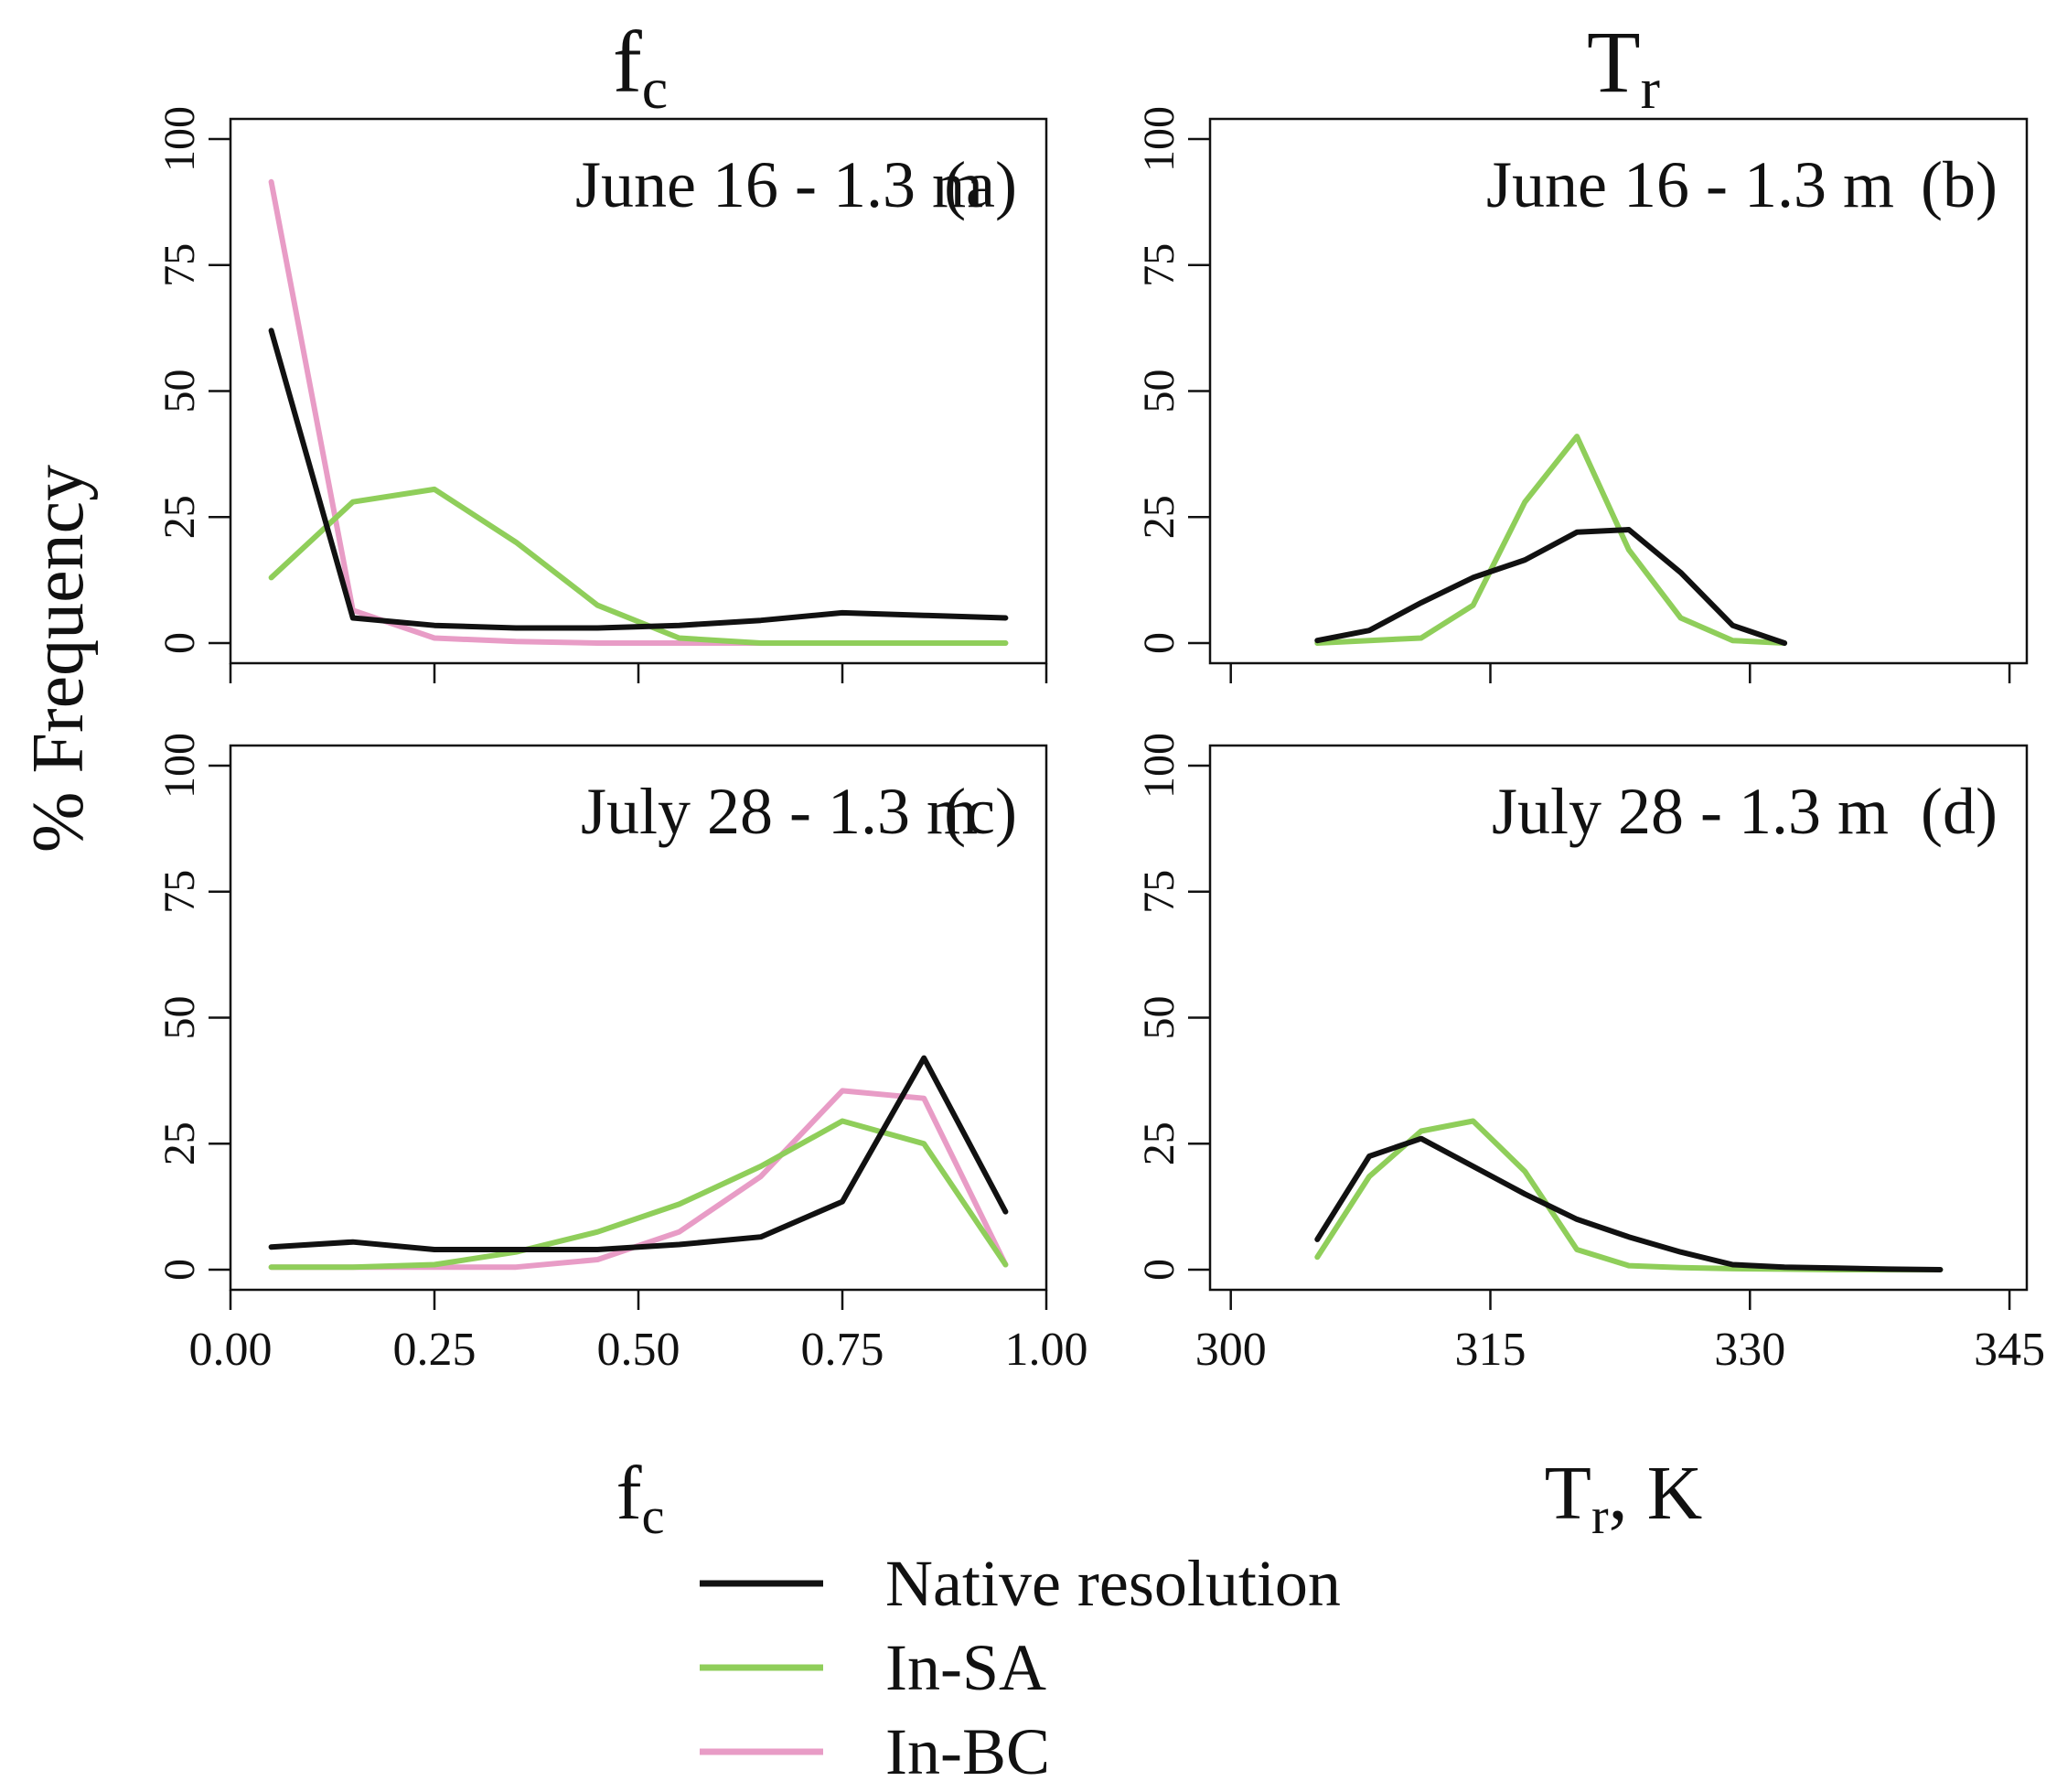 The height and width of the screenshot is (1792, 2046). I want to click on y-tick-label-d-1: 25, so click(1159, 1143).